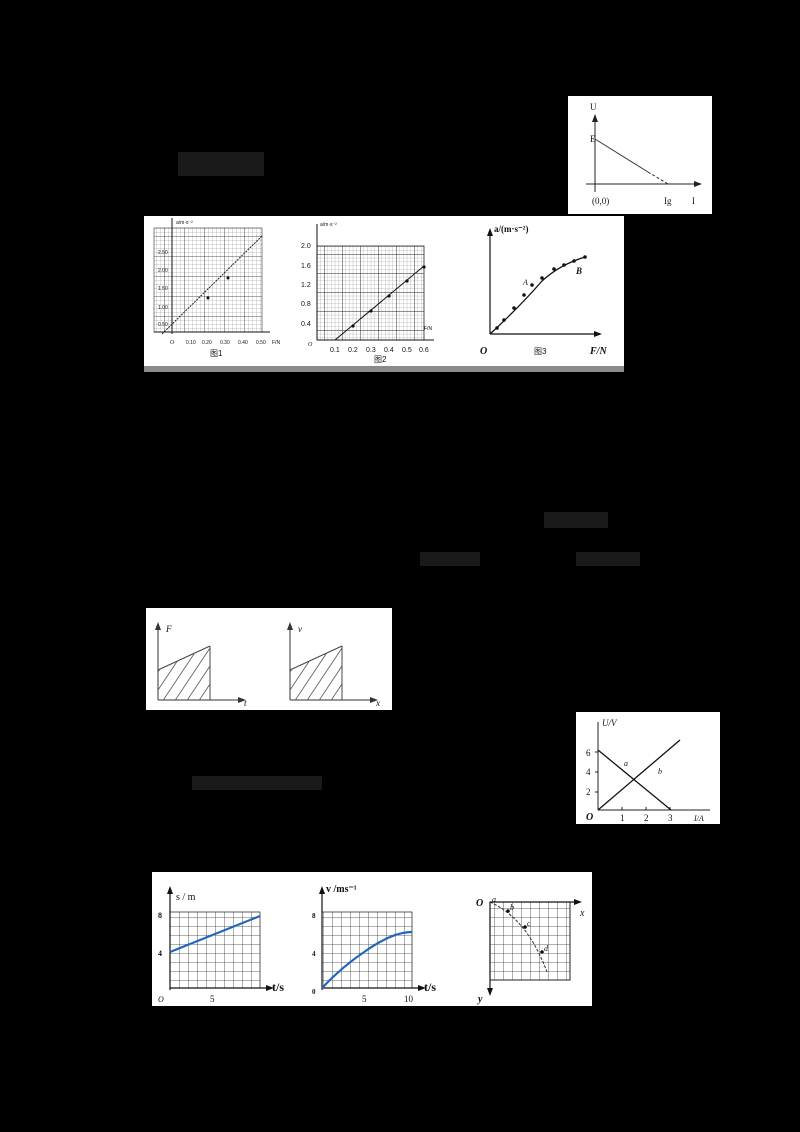 The width and height of the screenshot is (800, 1132). Describe the element at coordinates (314, 992) in the screenshot. I see `vt-origin: 0` at that location.